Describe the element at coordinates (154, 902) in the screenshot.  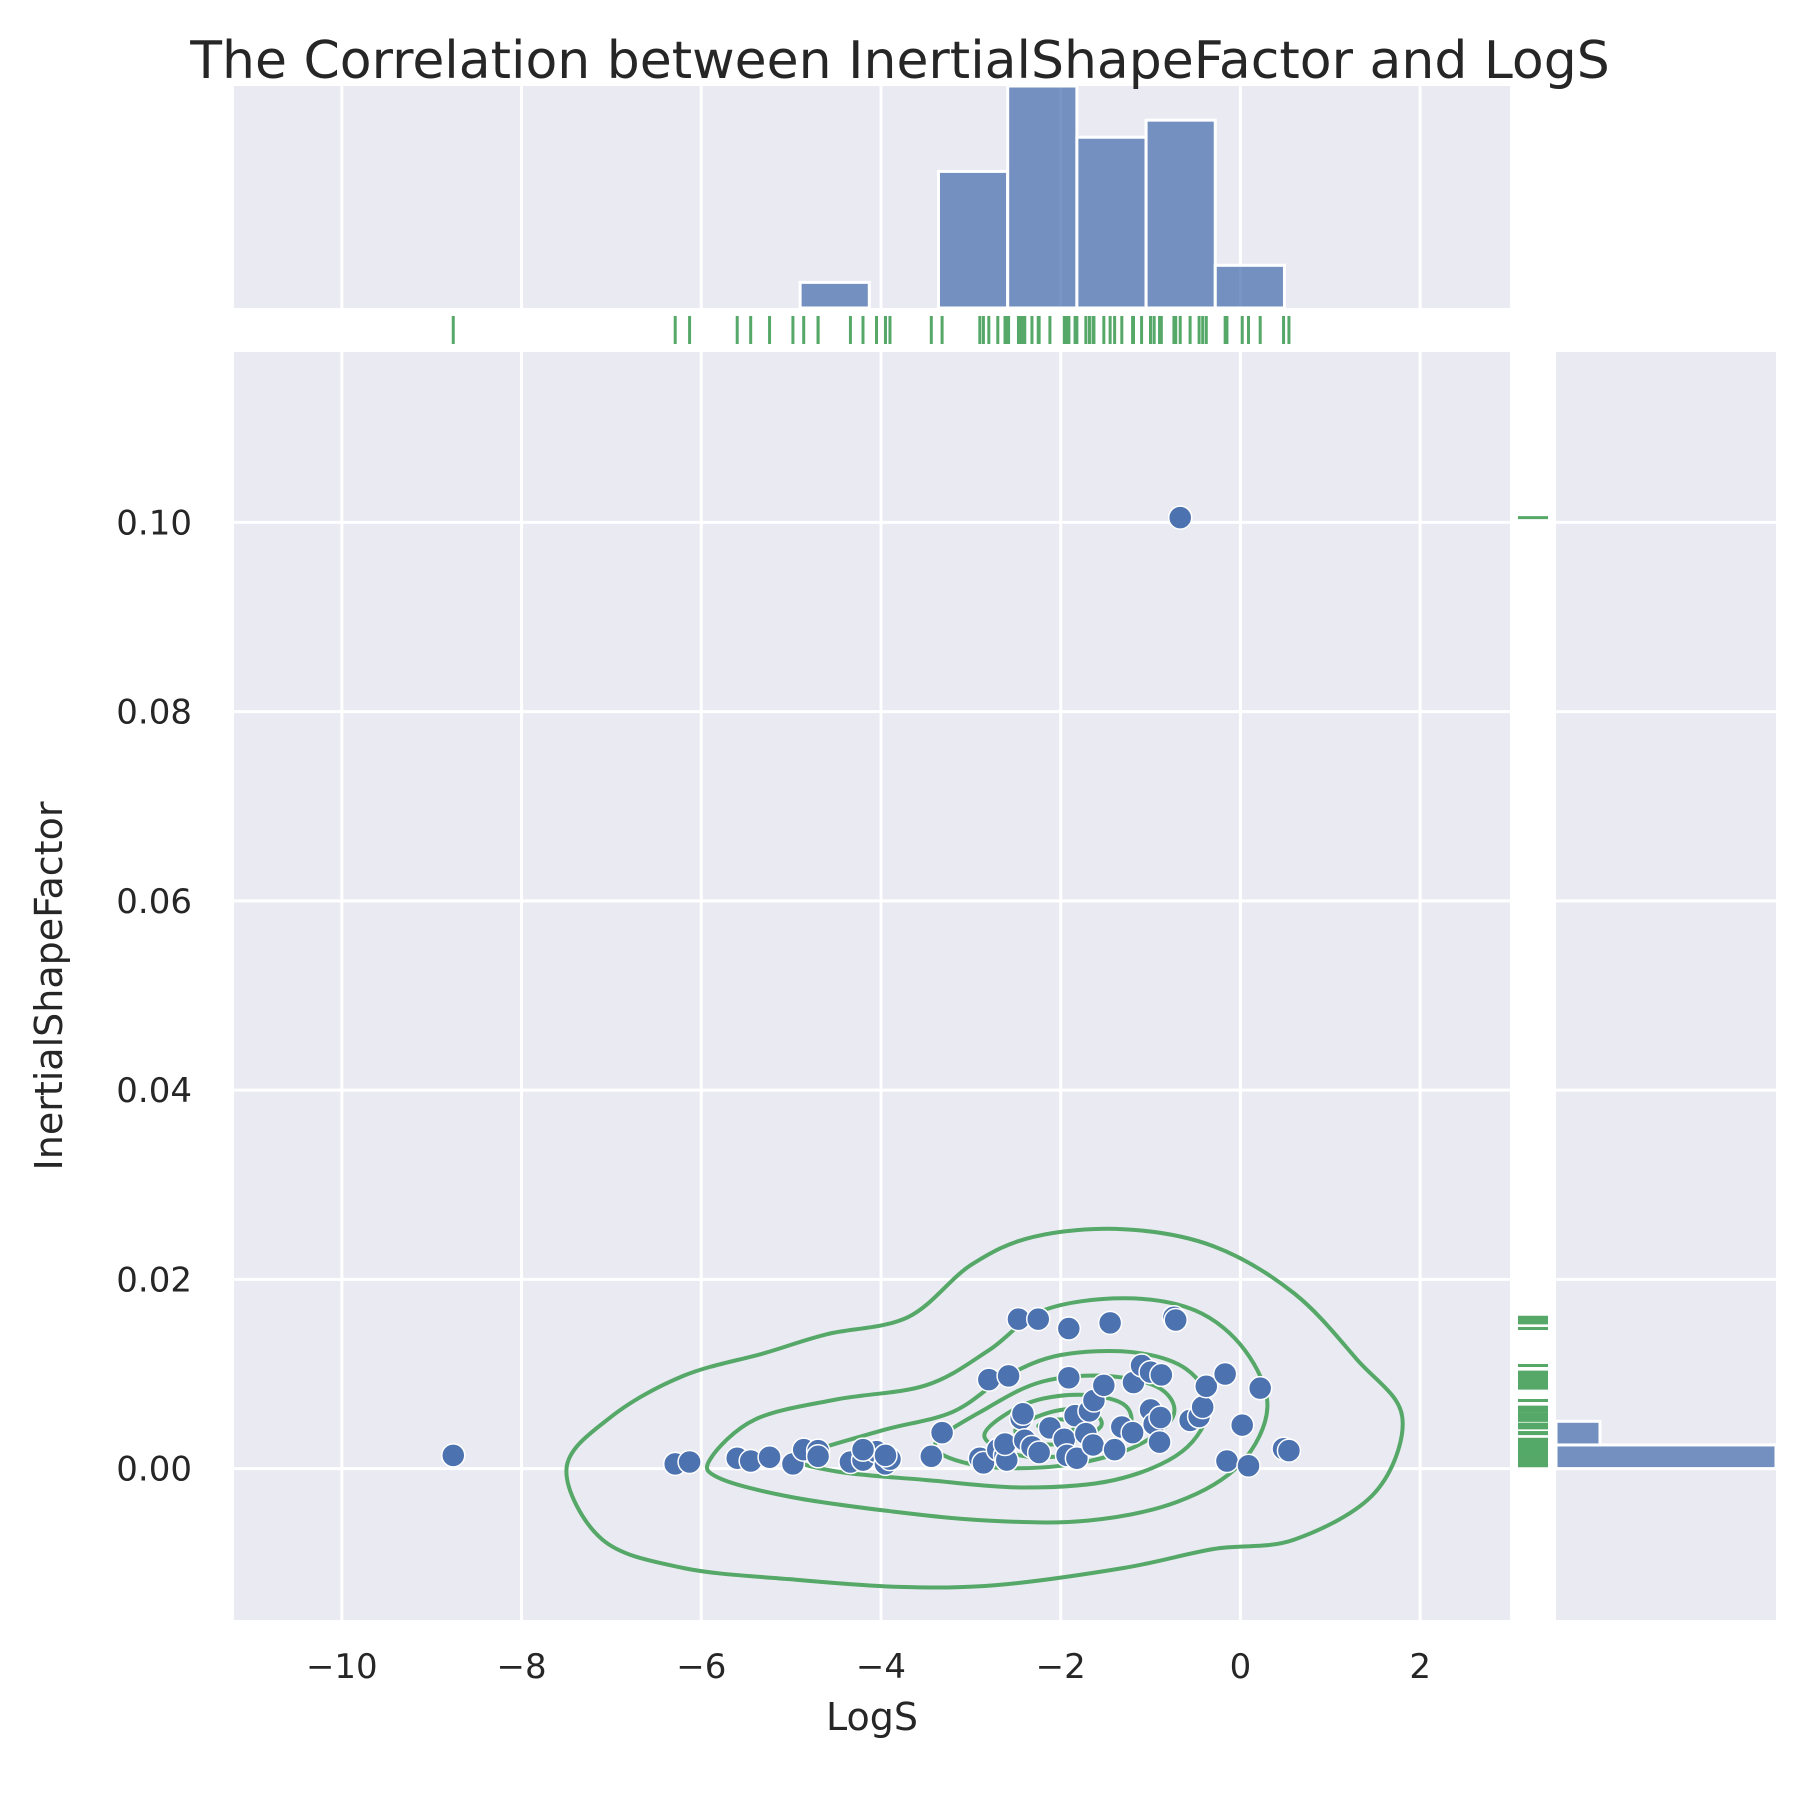
I see `y-tick-label: 0.06` at that location.